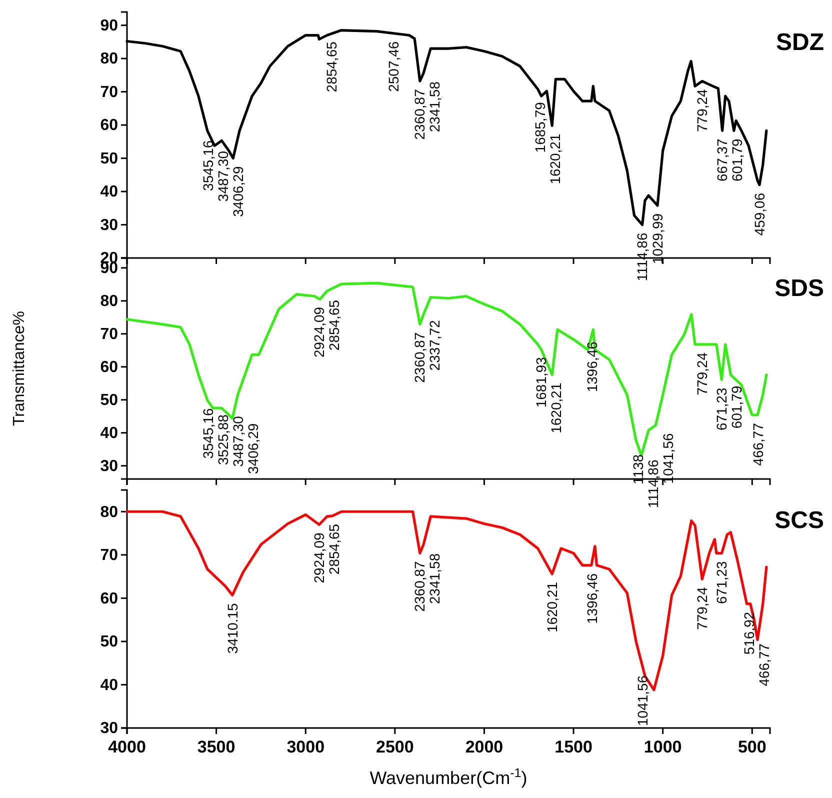  Describe the element at coordinates (638, 469) in the screenshot. I see `annotation: 1138` at that location.